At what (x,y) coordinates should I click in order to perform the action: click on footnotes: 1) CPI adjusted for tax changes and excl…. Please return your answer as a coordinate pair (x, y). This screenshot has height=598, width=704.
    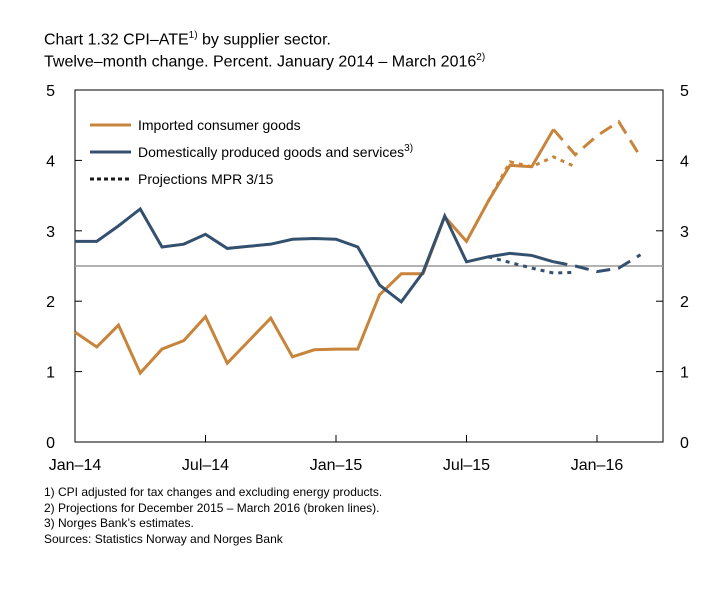
    Looking at the image, I should click on (213, 516).